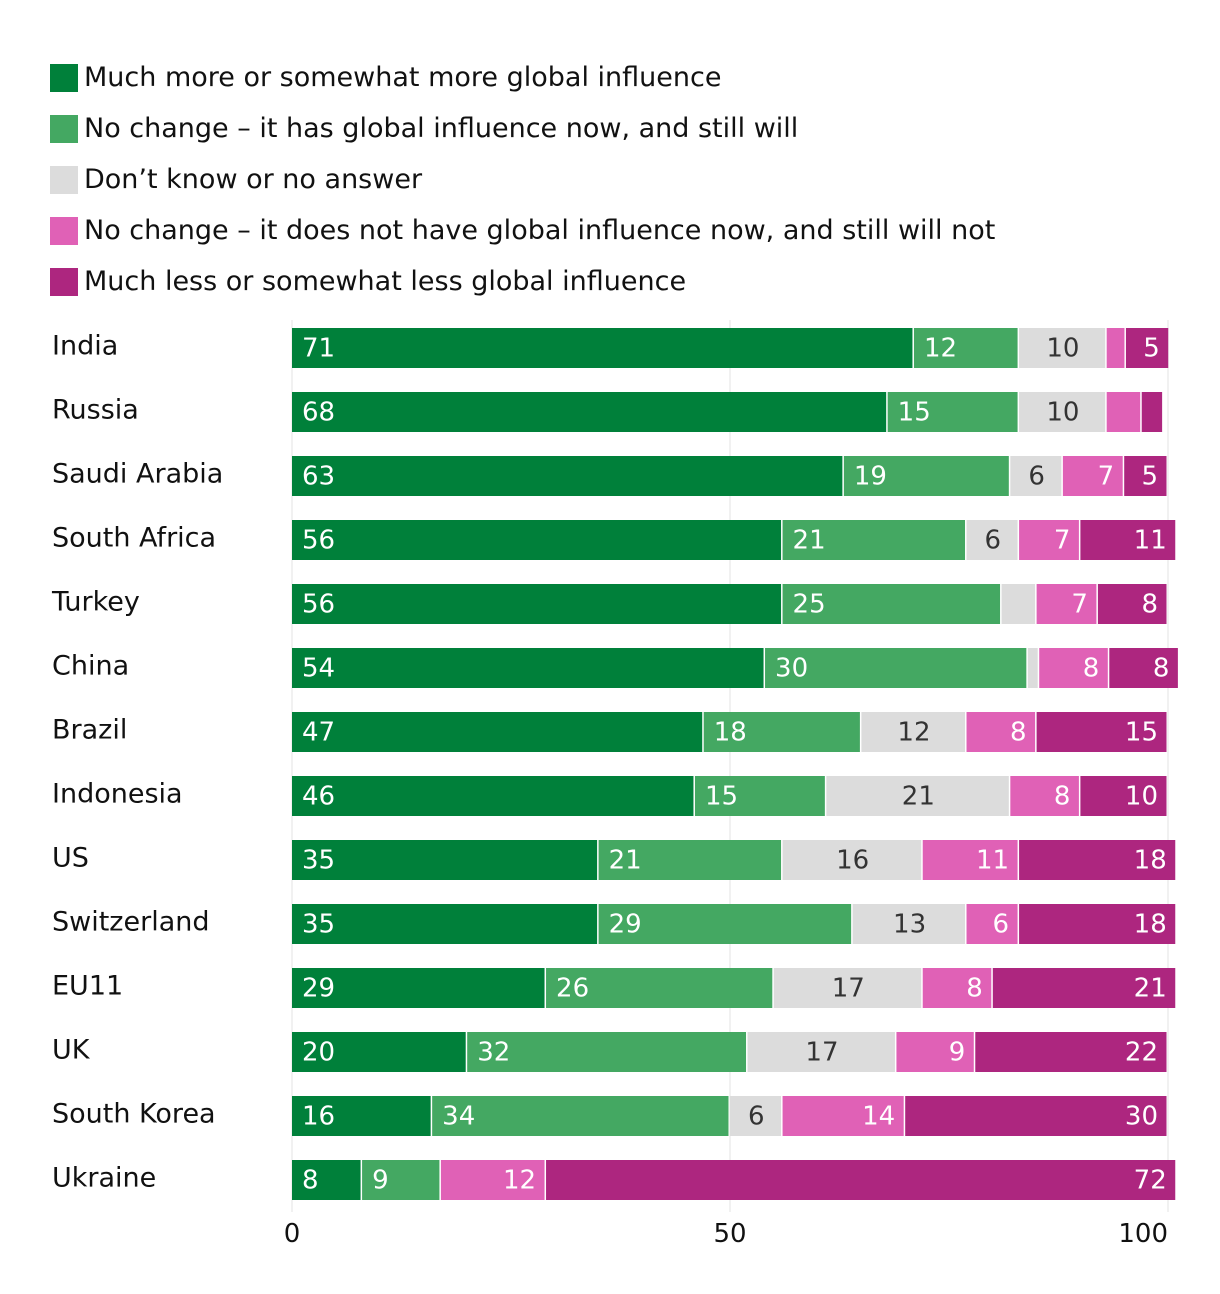 The width and height of the screenshot is (1220, 1294). Describe the element at coordinates (134, 1114) in the screenshot. I see `category-label: South Korea` at that location.